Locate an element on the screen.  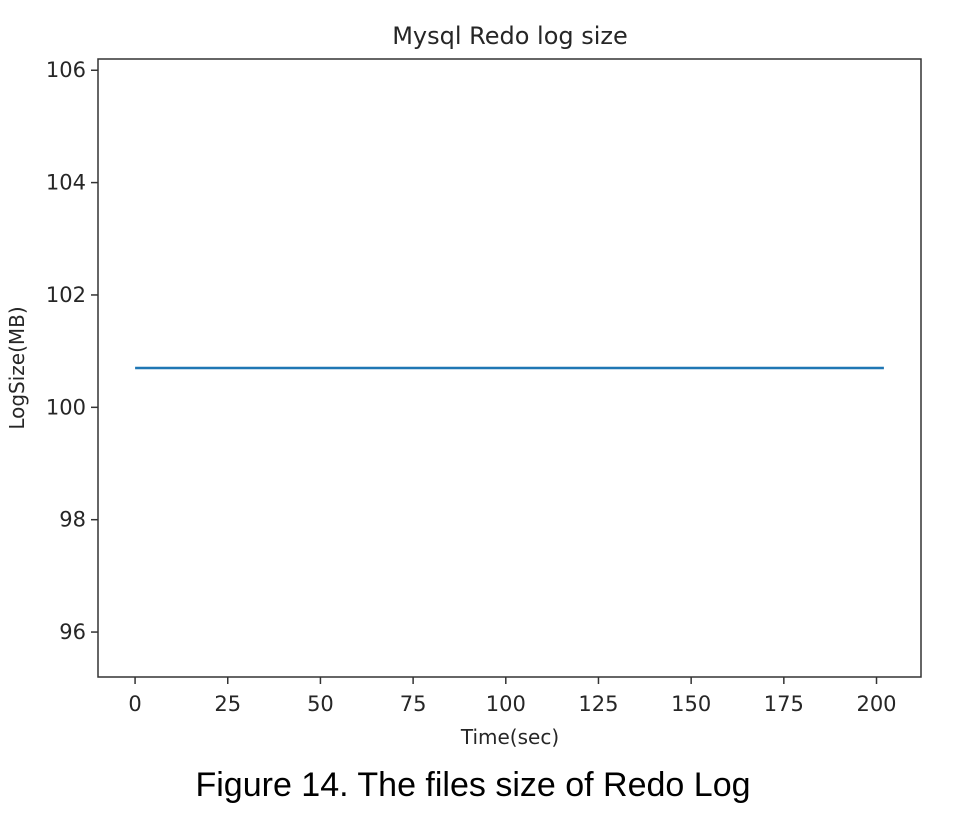
y-axis: 96 98 100 102 104 106 is located at coordinates (72, 351).